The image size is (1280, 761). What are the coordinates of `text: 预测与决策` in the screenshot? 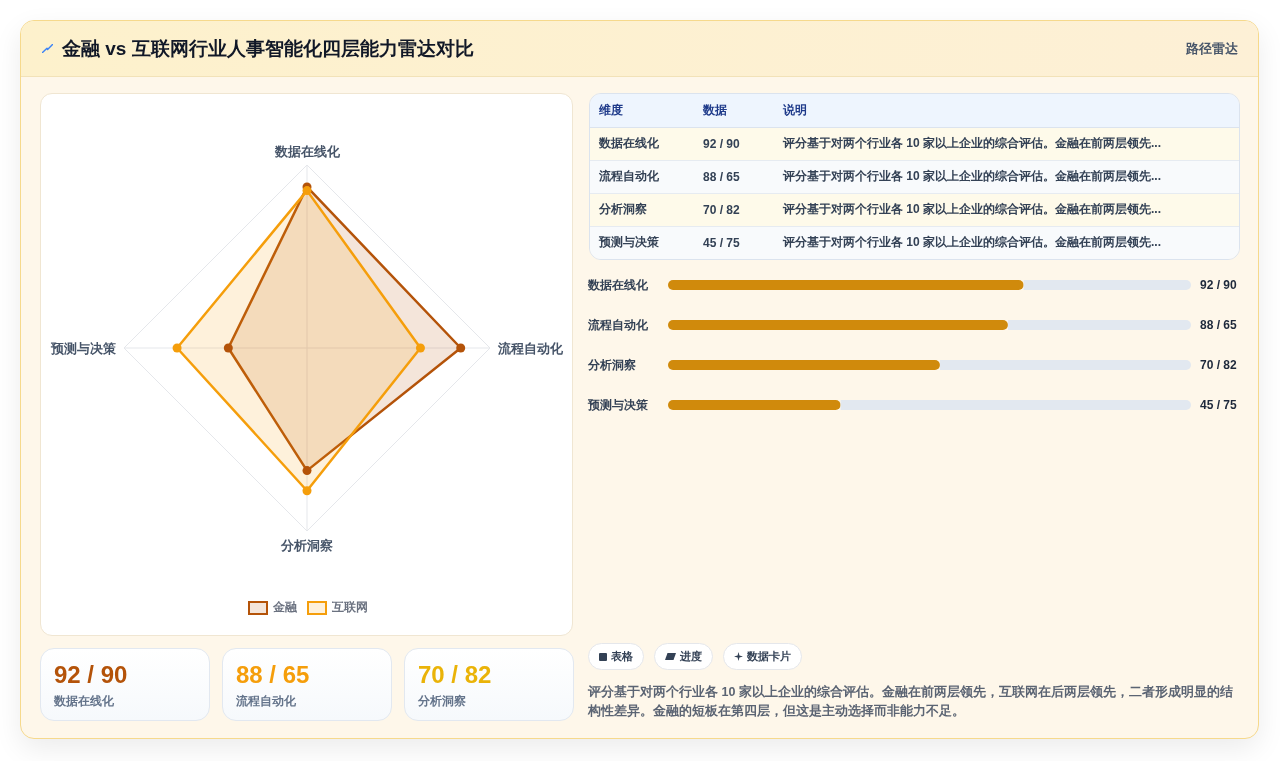 It's located at (629, 242).